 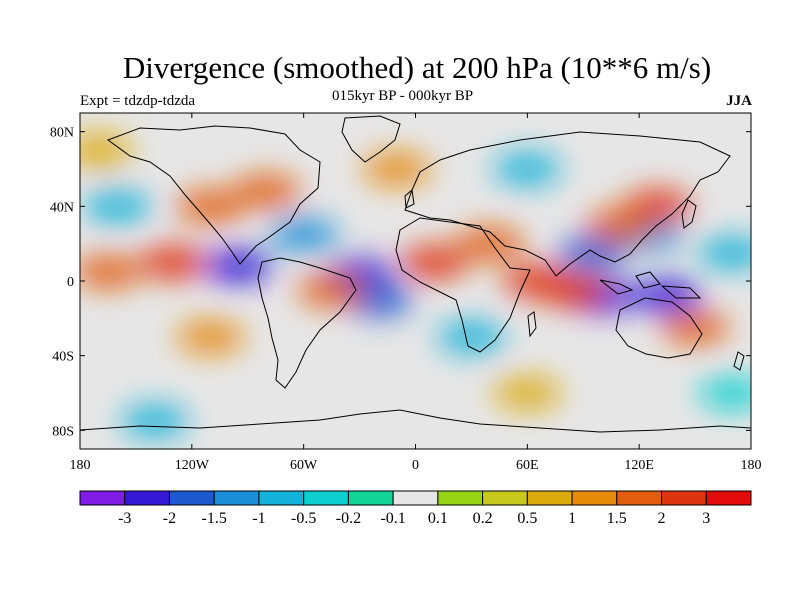 What do you see at coordinates (639, 465) in the screenshot?
I see `x-tick-label-5: 120E` at bounding box center [639, 465].